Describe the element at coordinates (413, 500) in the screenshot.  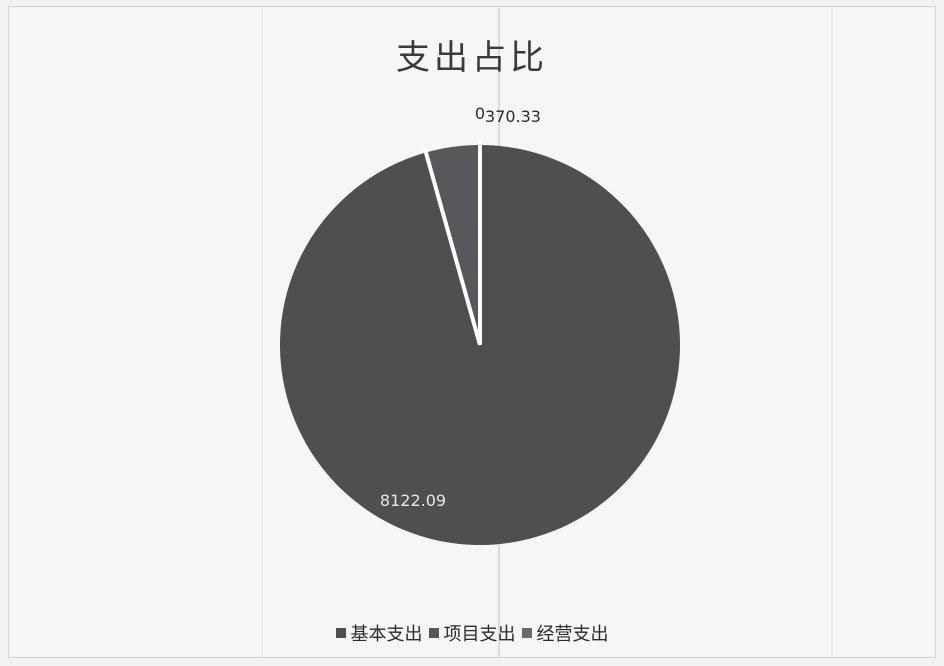
I see `data-label-1: 8122.09` at that location.